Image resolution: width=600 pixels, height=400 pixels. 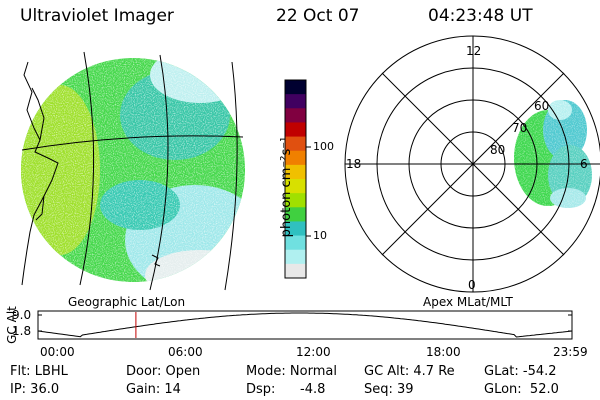 What do you see at coordinates (409, 371) in the screenshot?
I see `gc-alt-status: GC Alt: 4.7 Re` at bounding box center [409, 371].